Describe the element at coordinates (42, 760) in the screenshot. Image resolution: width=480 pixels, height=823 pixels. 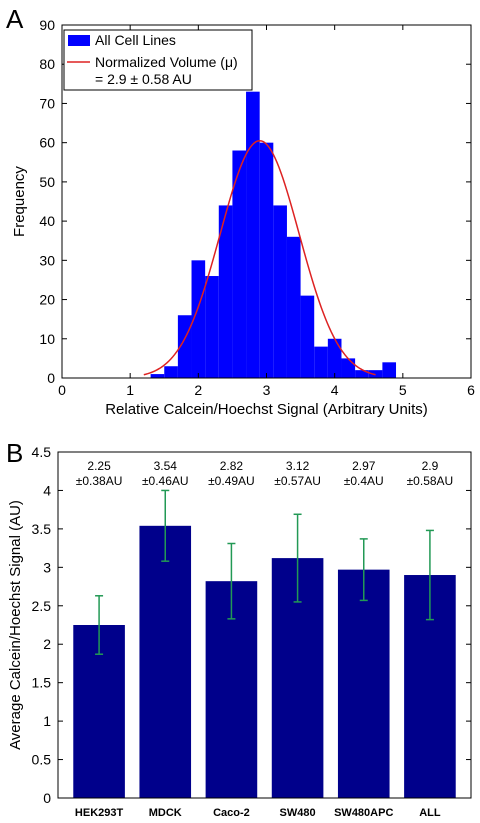
I see `y-tick-label: 0.5` at that location.